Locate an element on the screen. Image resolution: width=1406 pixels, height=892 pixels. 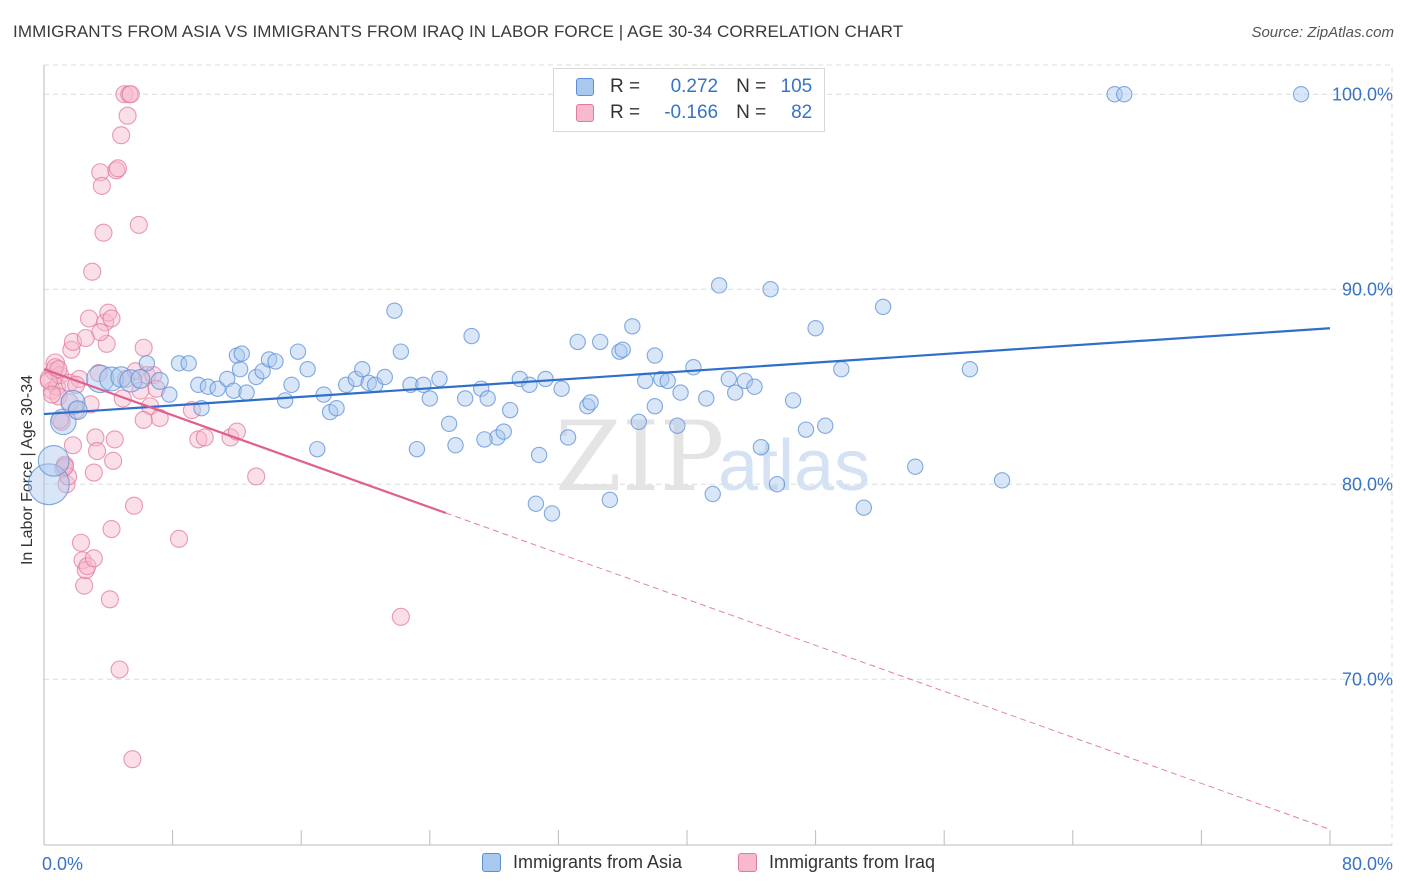
legend-asia-label: Immigrants from Asia is located at coordinates (598, 862).